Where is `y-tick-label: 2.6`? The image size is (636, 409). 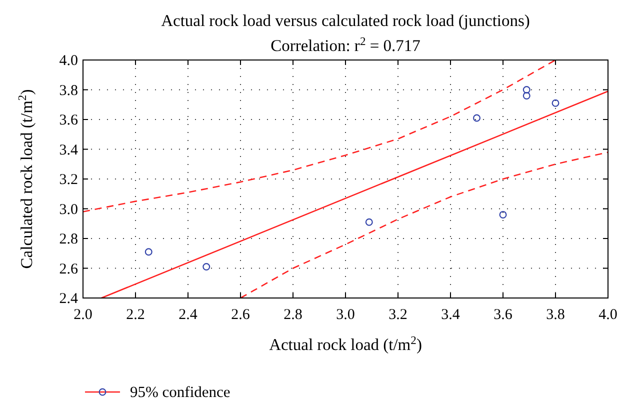 y-tick-label: 2.6 is located at coordinates (68, 269).